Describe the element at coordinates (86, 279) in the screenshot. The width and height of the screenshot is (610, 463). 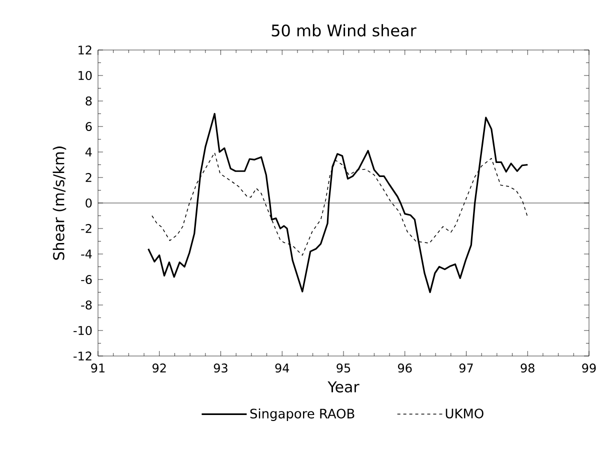
I see `y-tick-label: -6` at that location.